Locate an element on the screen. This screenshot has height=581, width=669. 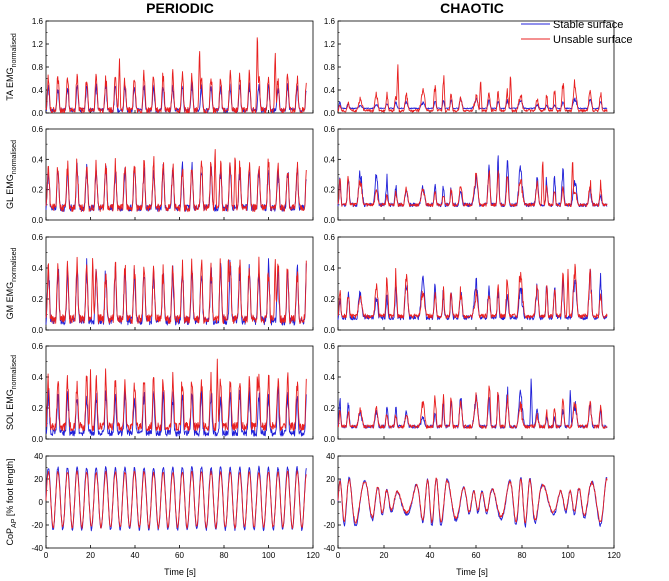
legend-label-stable: Stable surface is located at coordinates (588, 25).